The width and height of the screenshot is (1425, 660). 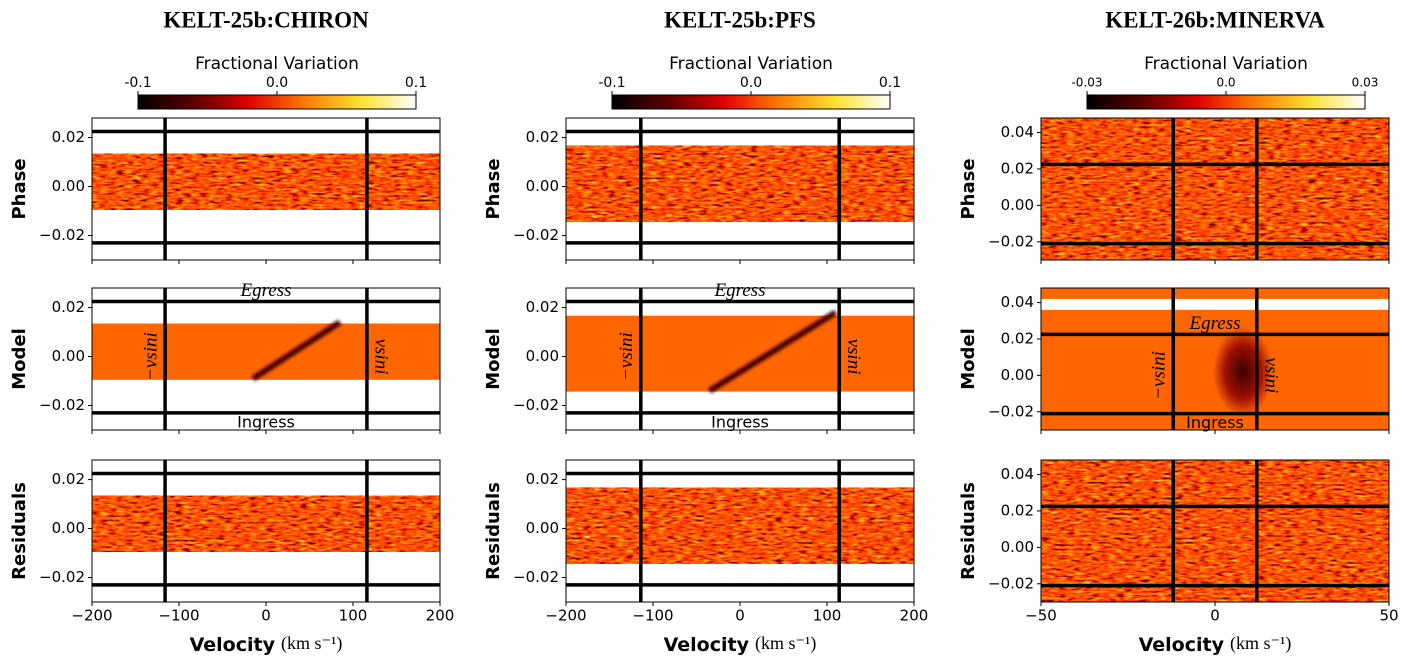 What do you see at coordinates (740, 19) in the screenshot?
I see `column-title: KELT-25b:PFS` at bounding box center [740, 19].